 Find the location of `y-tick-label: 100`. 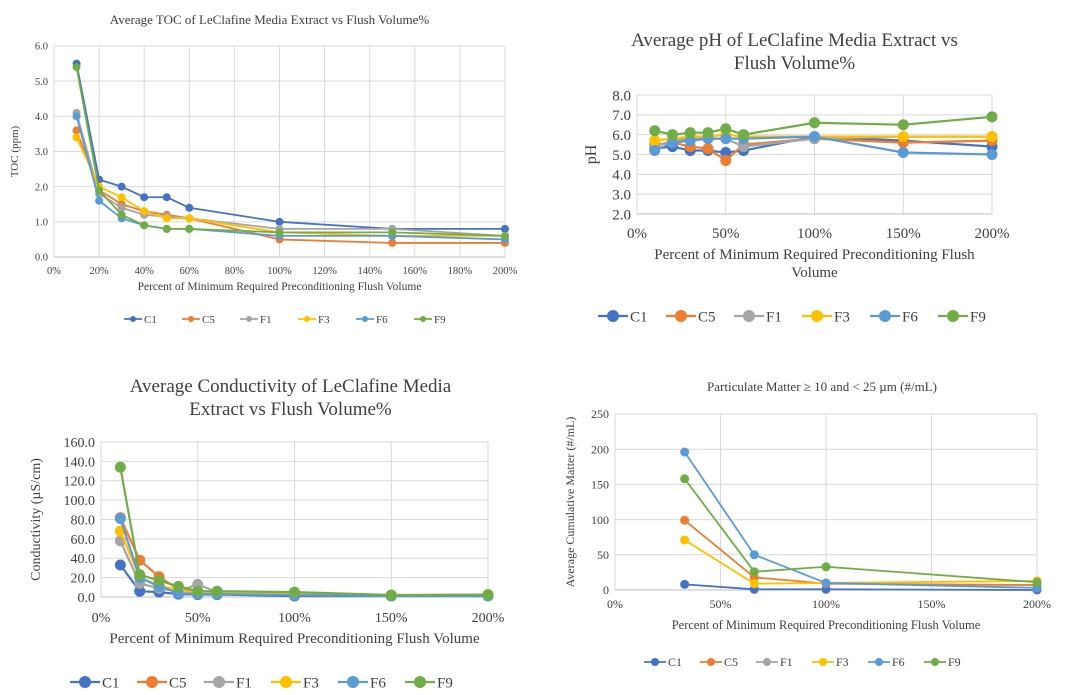

y-tick-label: 100 is located at coordinates (600, 520).